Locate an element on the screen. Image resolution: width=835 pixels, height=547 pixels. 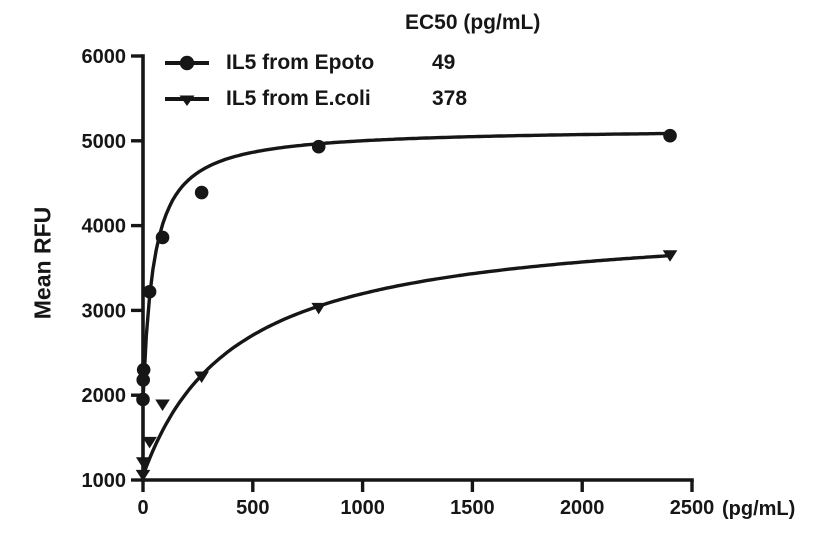
x-tick-label: 2000 is located at coordinates (582, 508).